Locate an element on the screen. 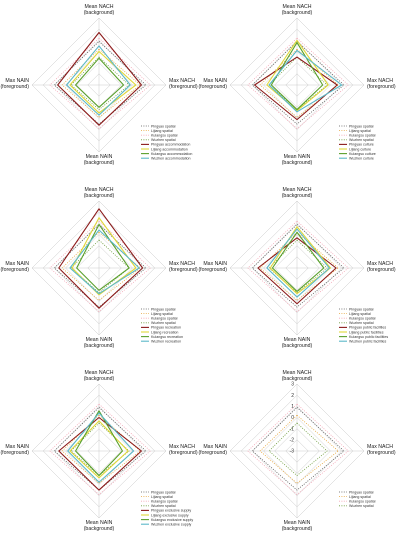  legend-entry: Pingyao culture is located at coordinates (361, 145).